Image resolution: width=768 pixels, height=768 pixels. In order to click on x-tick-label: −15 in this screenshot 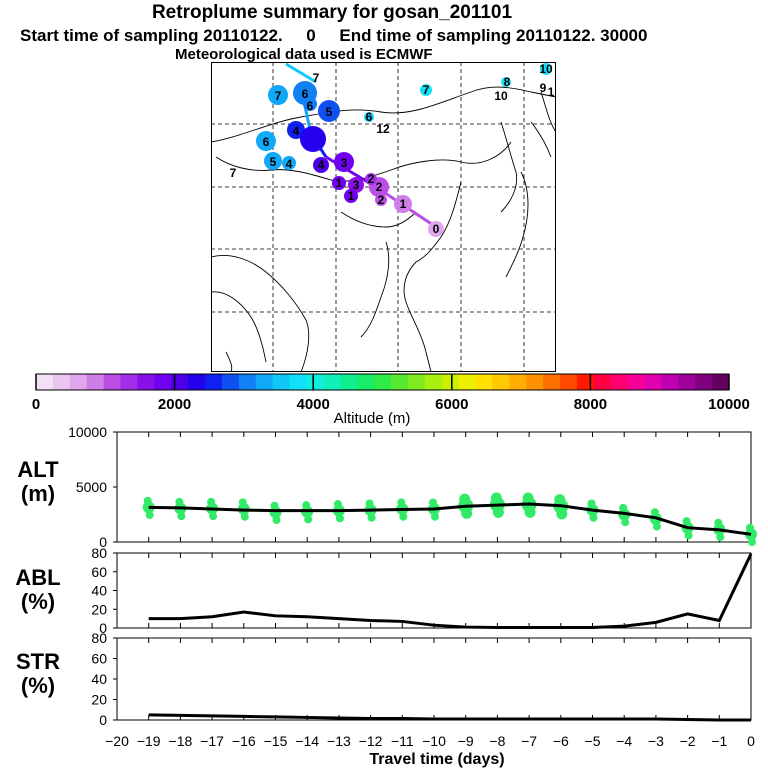, I will do `click(276, 741)`.